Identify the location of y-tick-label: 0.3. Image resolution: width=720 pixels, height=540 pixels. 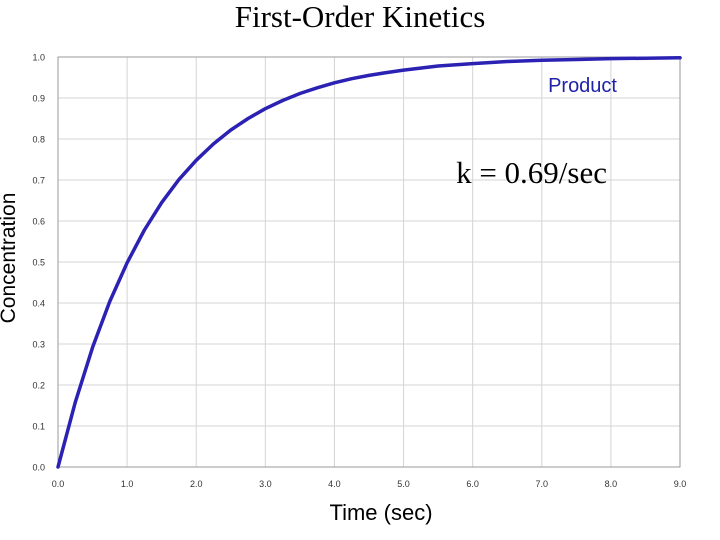
(38, 345).